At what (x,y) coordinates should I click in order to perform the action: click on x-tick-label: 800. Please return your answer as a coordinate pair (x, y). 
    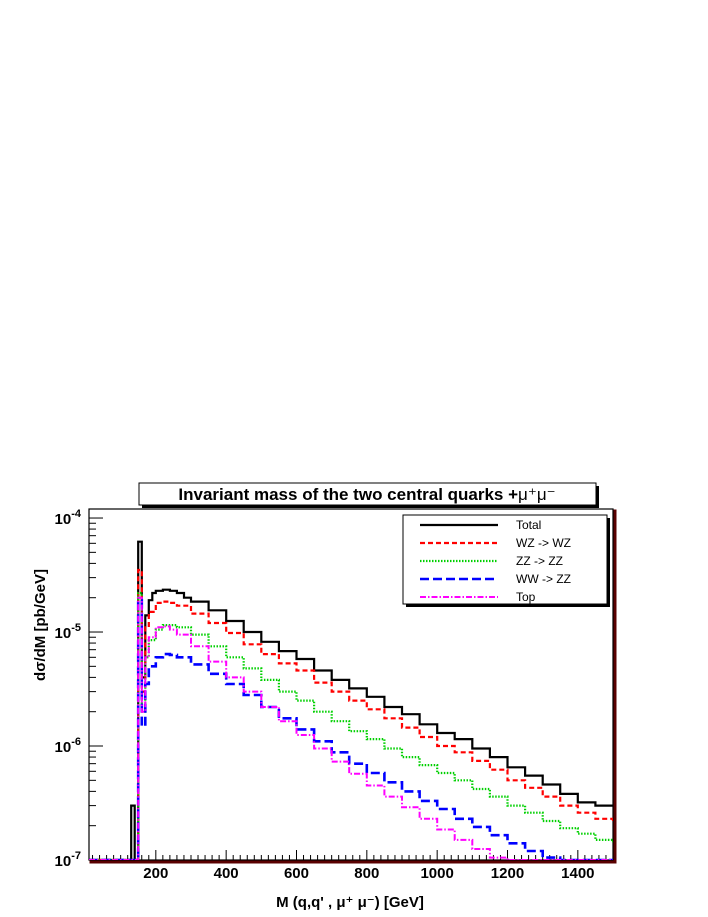
    Looking at the image, I should click on (366, 873).